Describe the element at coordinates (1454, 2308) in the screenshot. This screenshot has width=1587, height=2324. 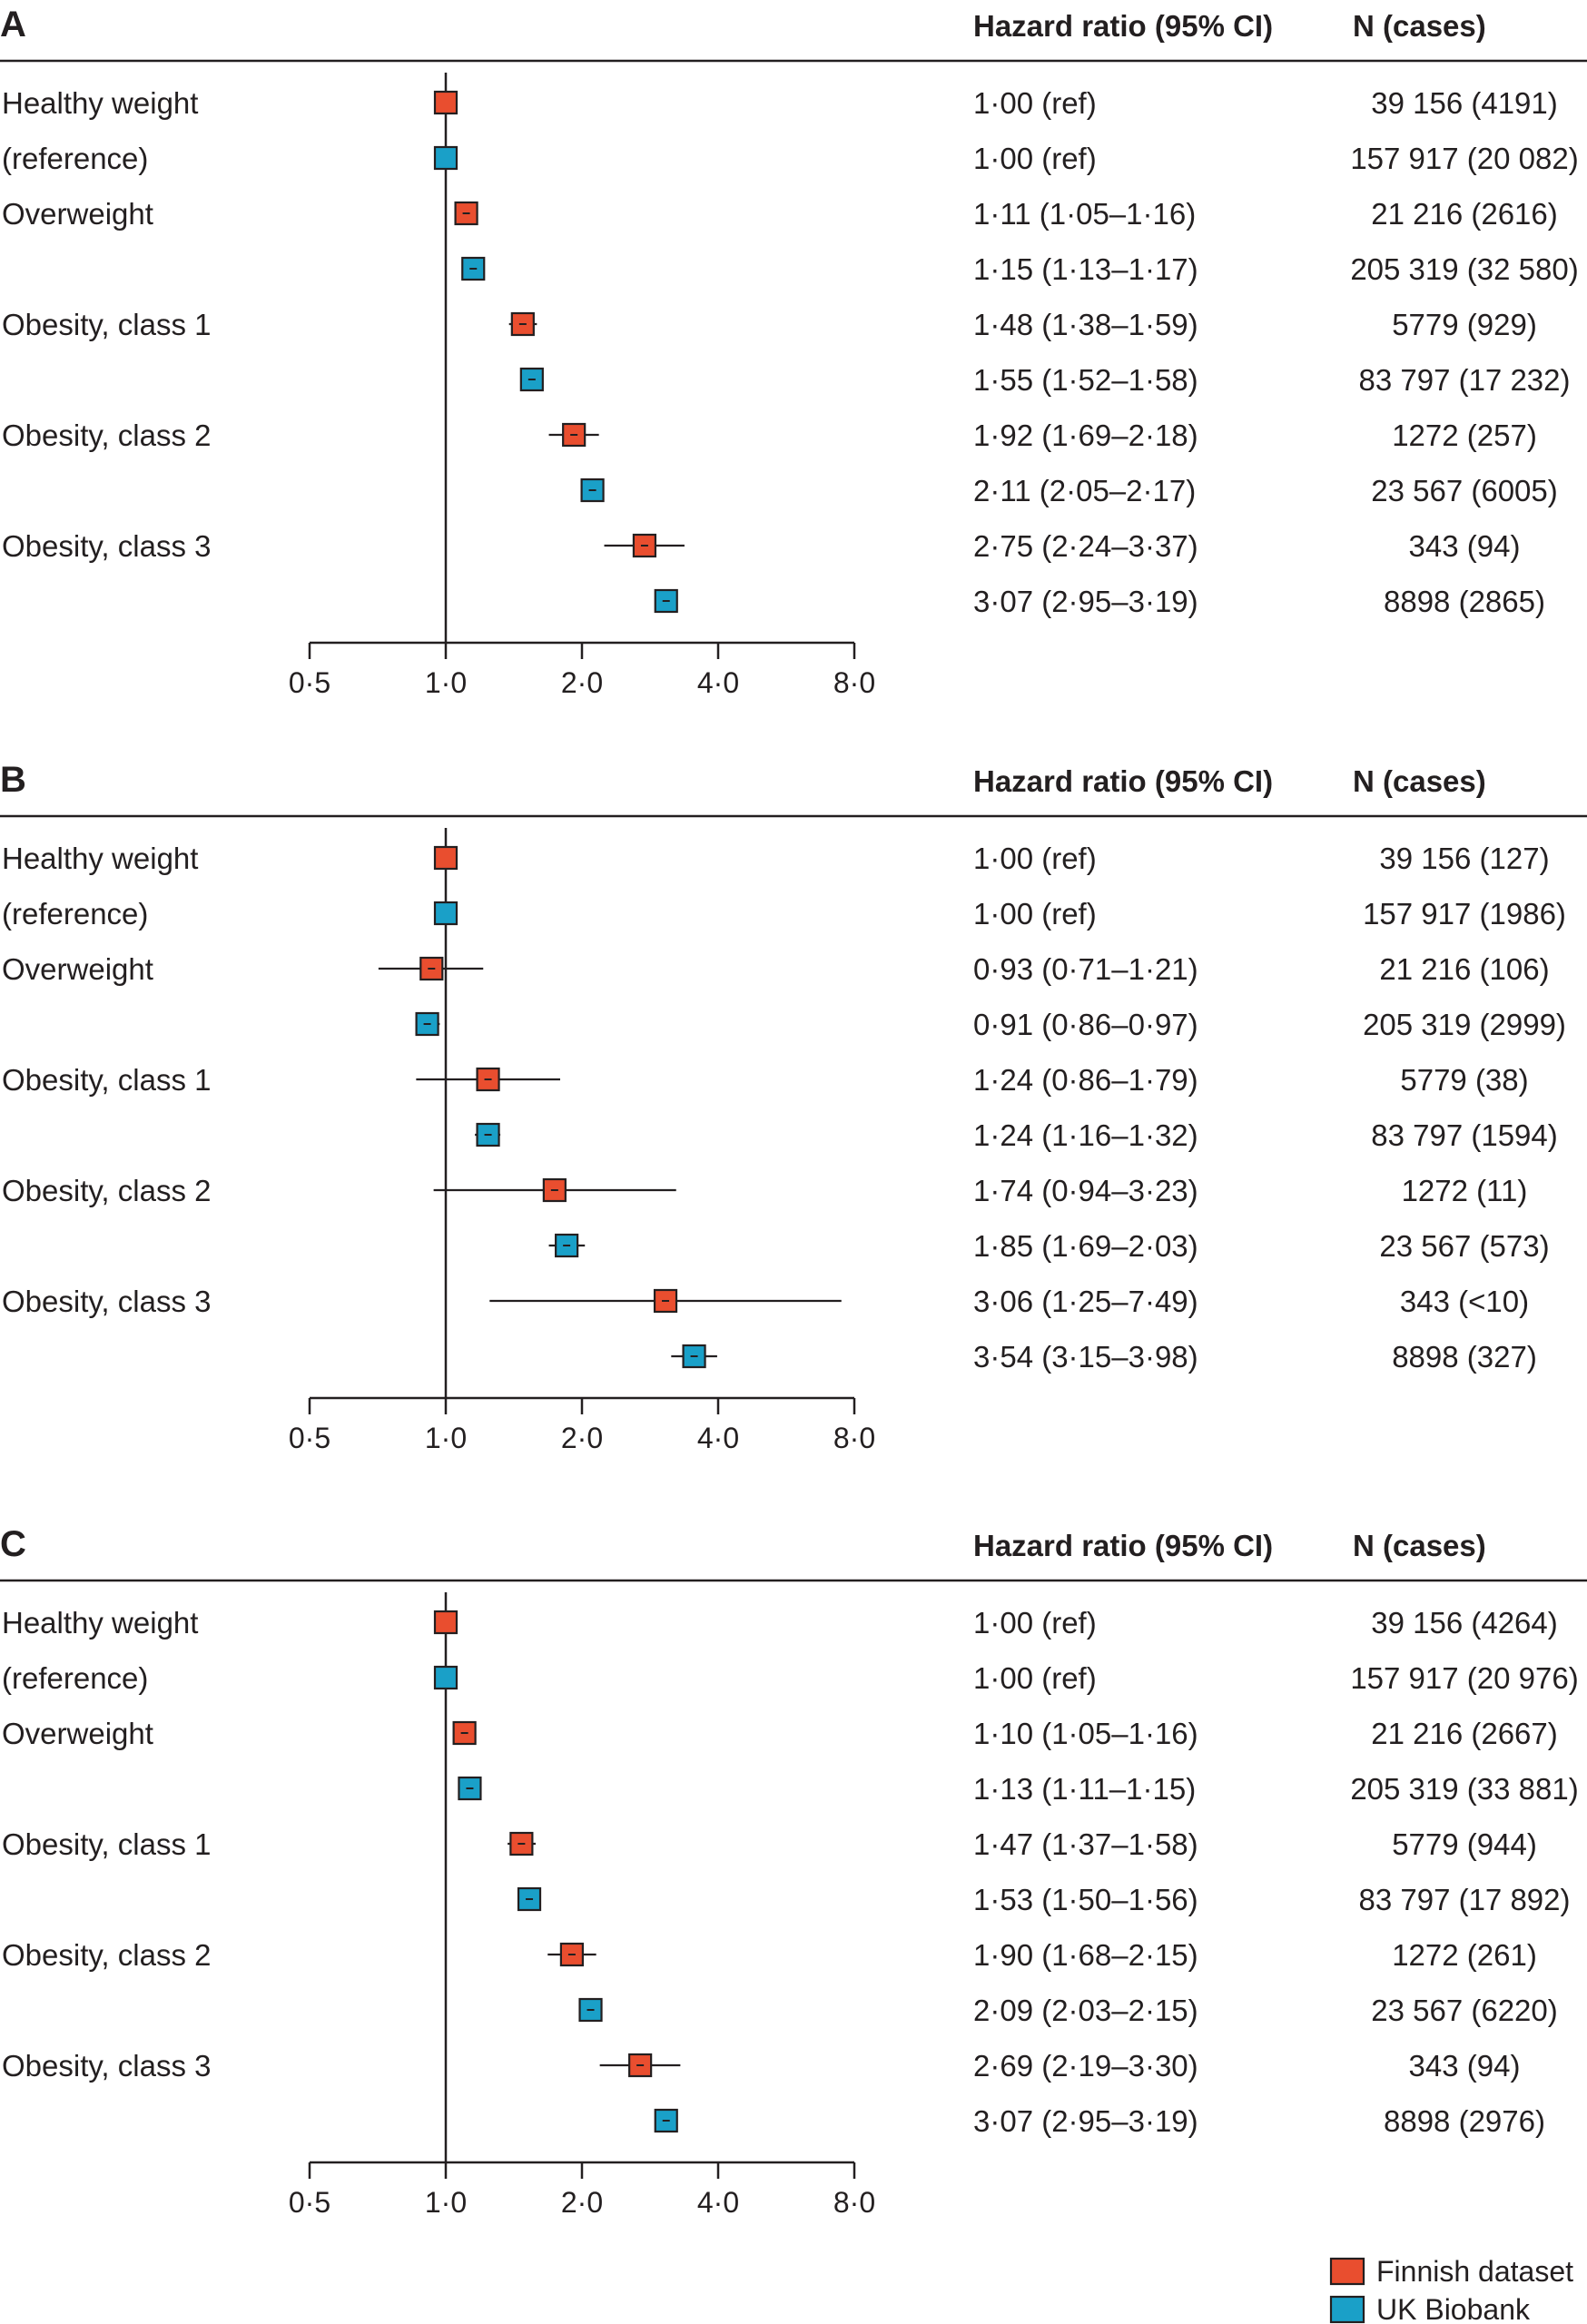
I see `legend-ukb-label: UK Biobank` at that location.